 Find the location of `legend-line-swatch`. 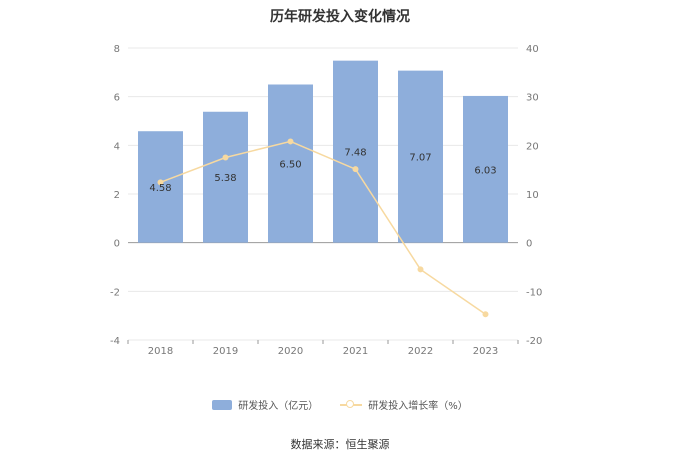

legend-line-swatch is located at coordinates (351, 405).